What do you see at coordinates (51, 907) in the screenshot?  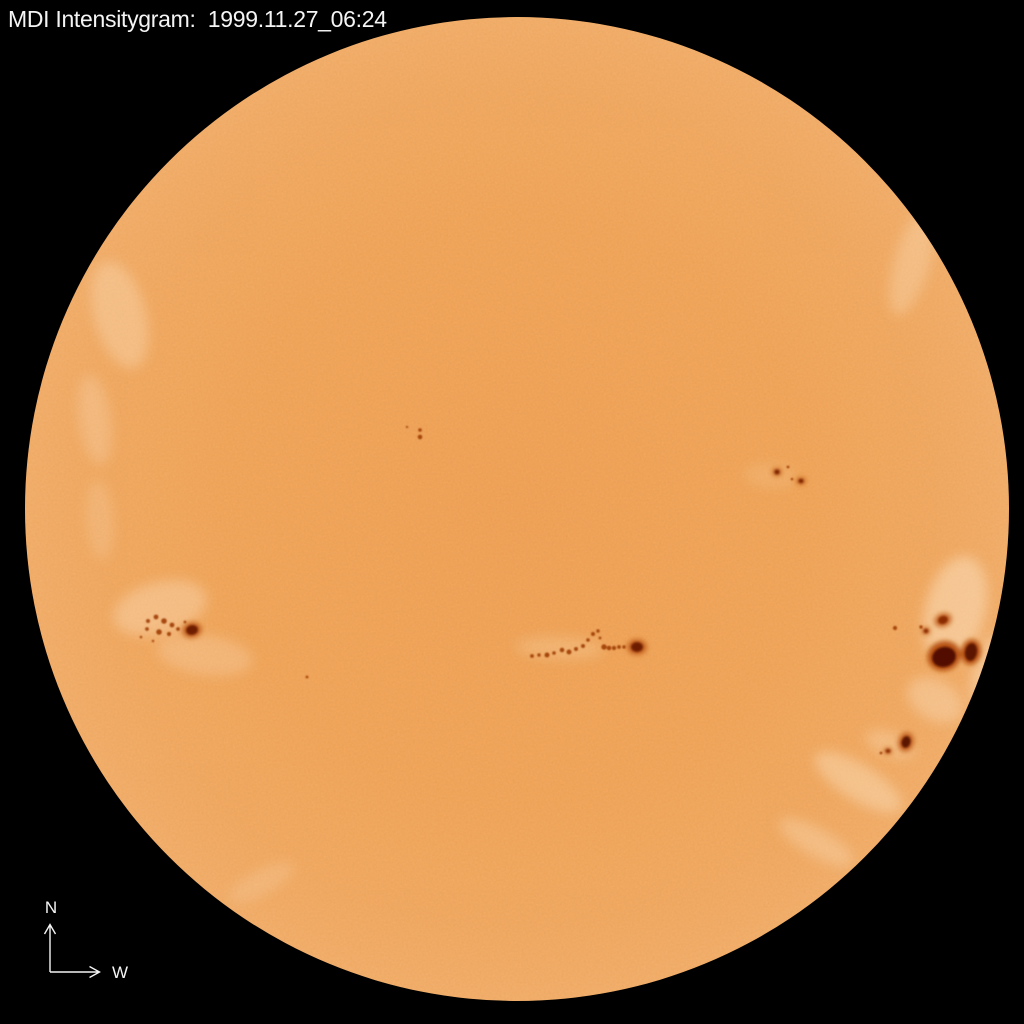 I see `compass-north-label: N` at bounding box center [51, 907].